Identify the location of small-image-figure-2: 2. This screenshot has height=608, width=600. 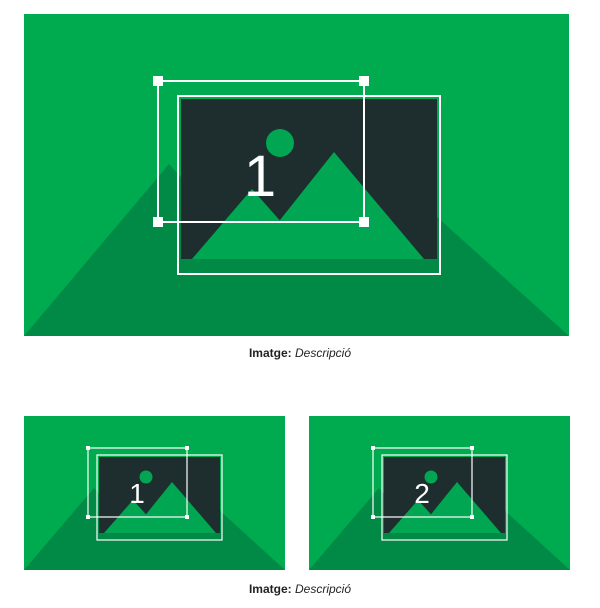
(439, 493).